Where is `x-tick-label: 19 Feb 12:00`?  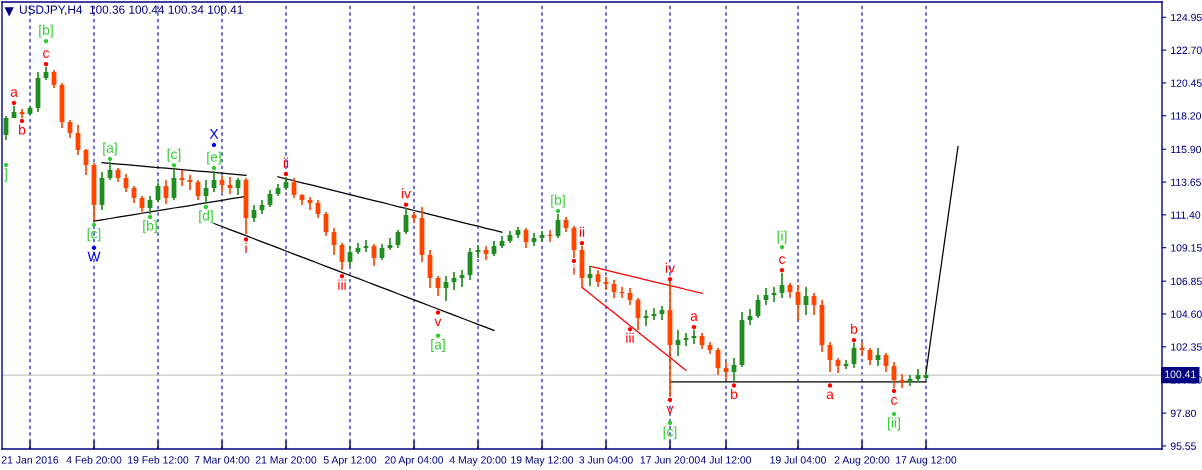
x-tick-label: 19 Feb 12:00 is located at coordinates (158, 459).